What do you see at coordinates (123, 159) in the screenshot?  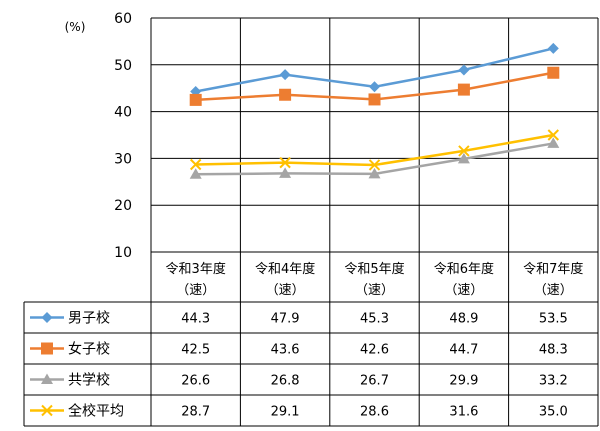 I see `y-tick-label-2: 30` at bounding box center [123, 159].